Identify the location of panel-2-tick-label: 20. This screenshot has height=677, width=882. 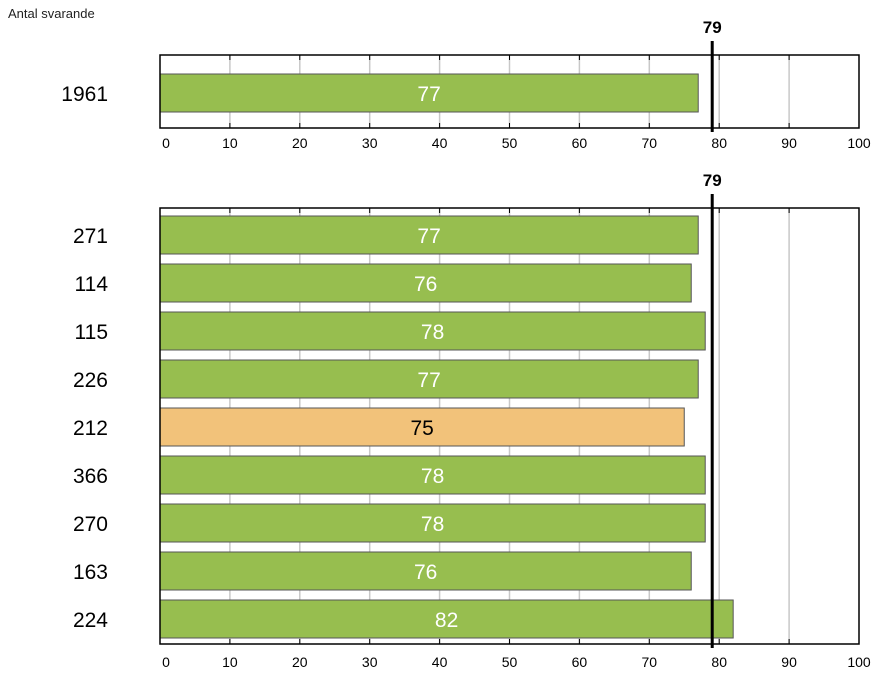
(300, 662).